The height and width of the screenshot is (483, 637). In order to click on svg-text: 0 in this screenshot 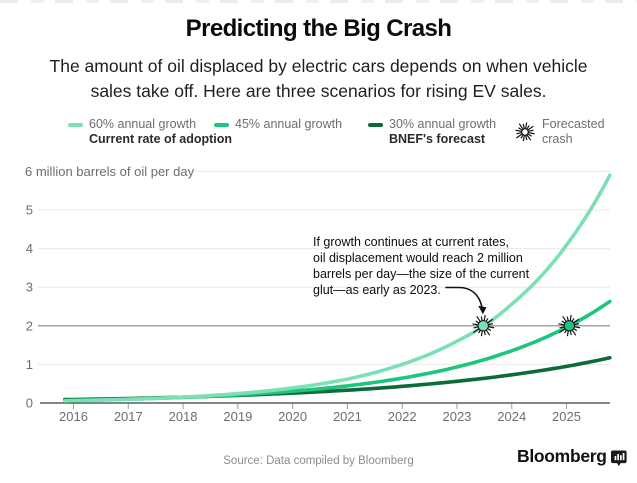, I will do `click(29, 403)`.